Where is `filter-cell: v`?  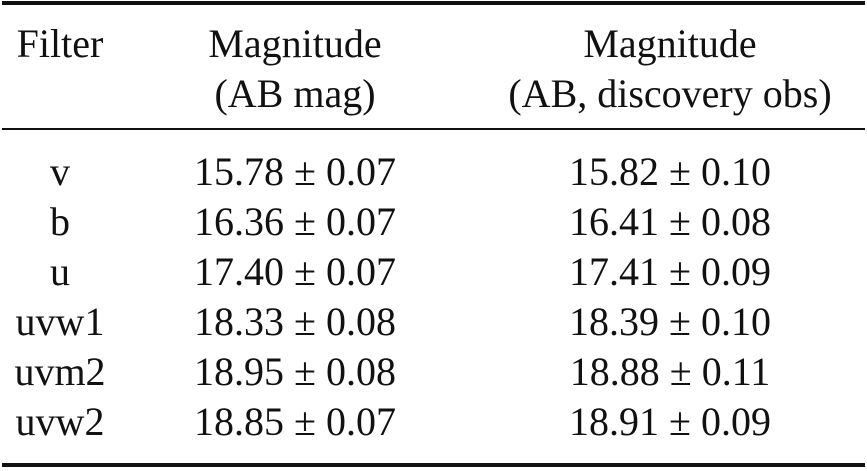 filter-cell: v is located at coordinates (60, 171).